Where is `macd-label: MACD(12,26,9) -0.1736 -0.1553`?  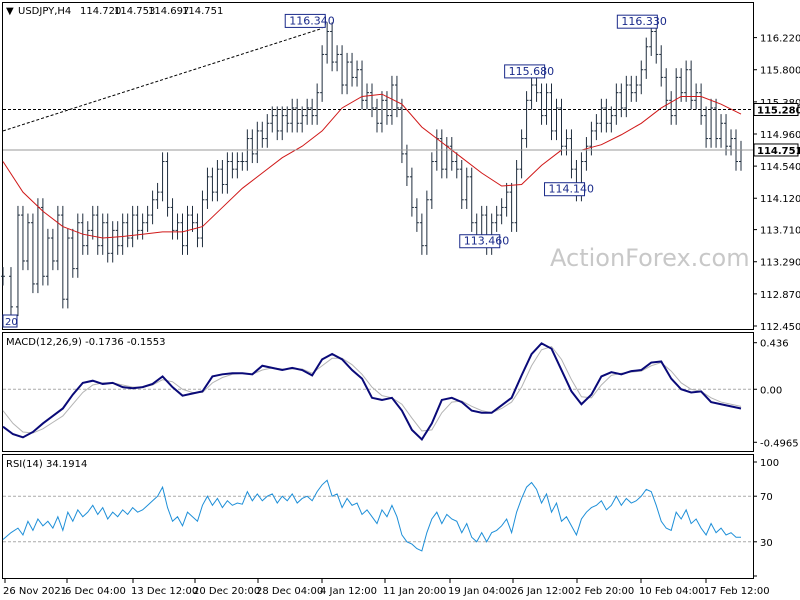 macd-label: MACD(12,26,9) -0.1736 -0.1553 is located at coordinates (86, 342).